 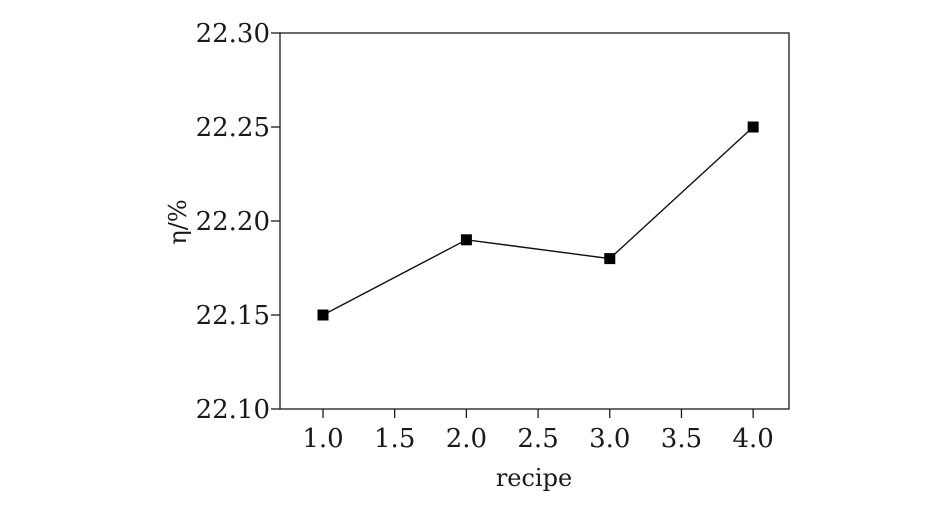 What do you see at coordinates (233, 34) in the screenshot?
I see `y-tick-label: 22.30` at bounding box center [233, 34].